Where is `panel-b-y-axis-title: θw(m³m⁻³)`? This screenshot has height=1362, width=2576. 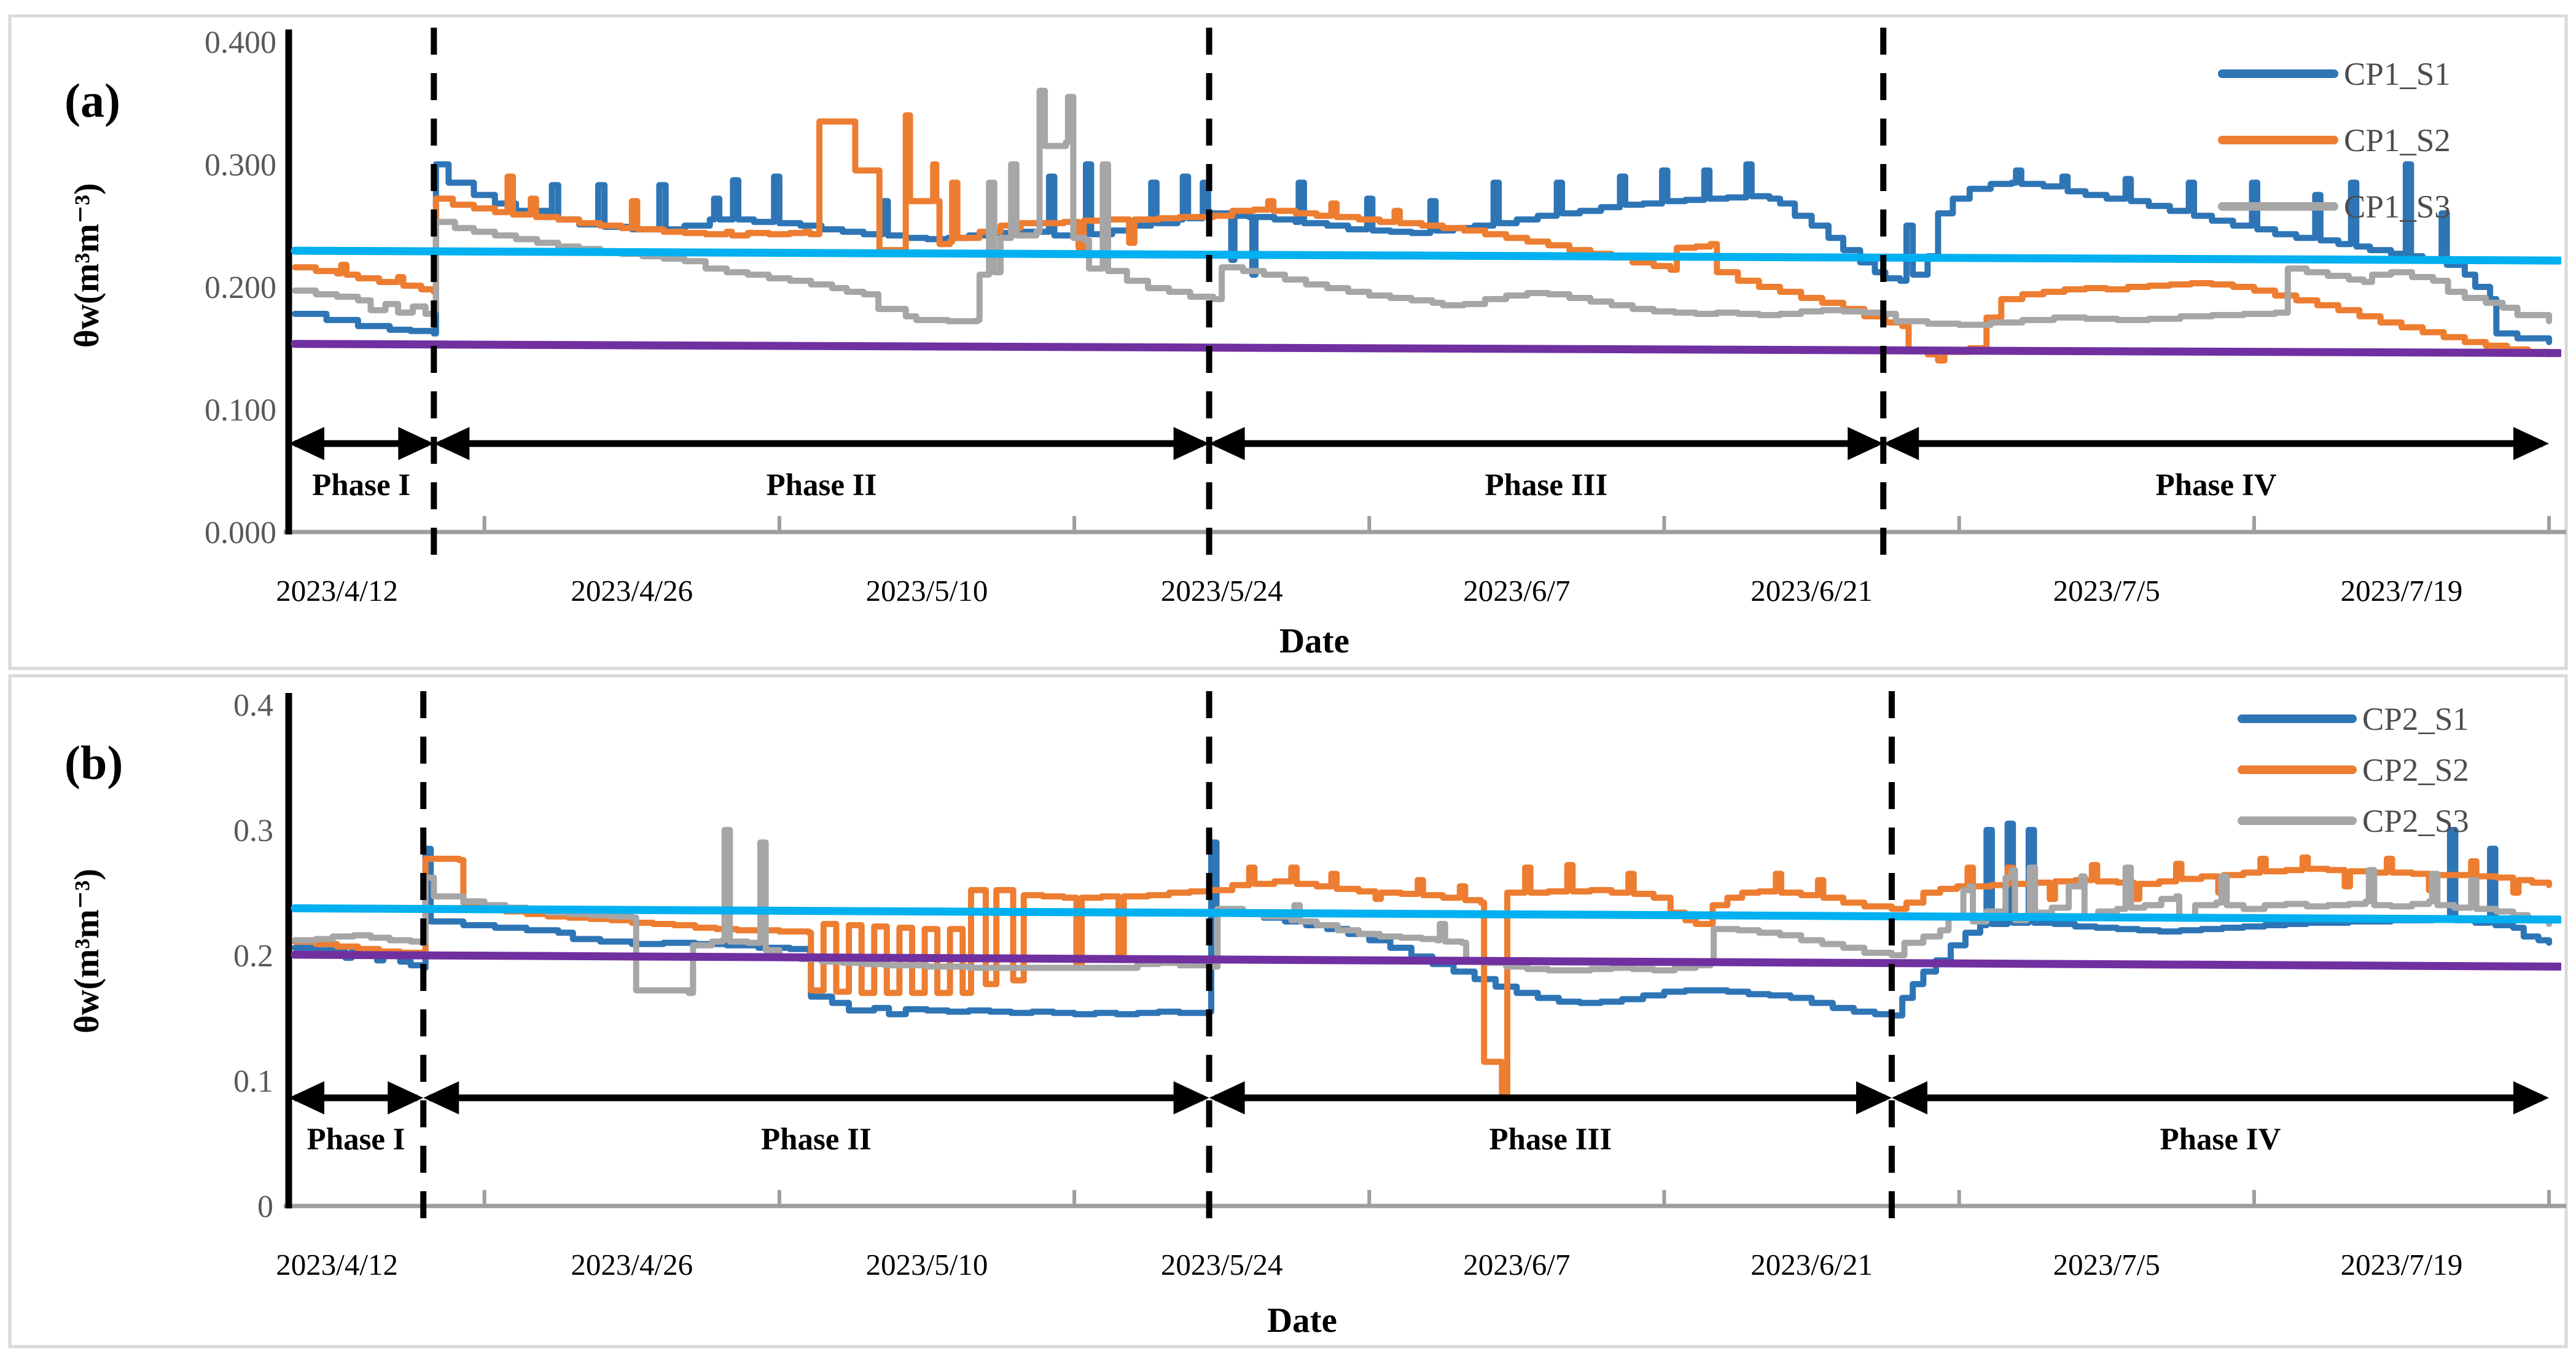 panel-b-y-axis-title: θw(m³m⁻³) is located at coordinates (87, 951).